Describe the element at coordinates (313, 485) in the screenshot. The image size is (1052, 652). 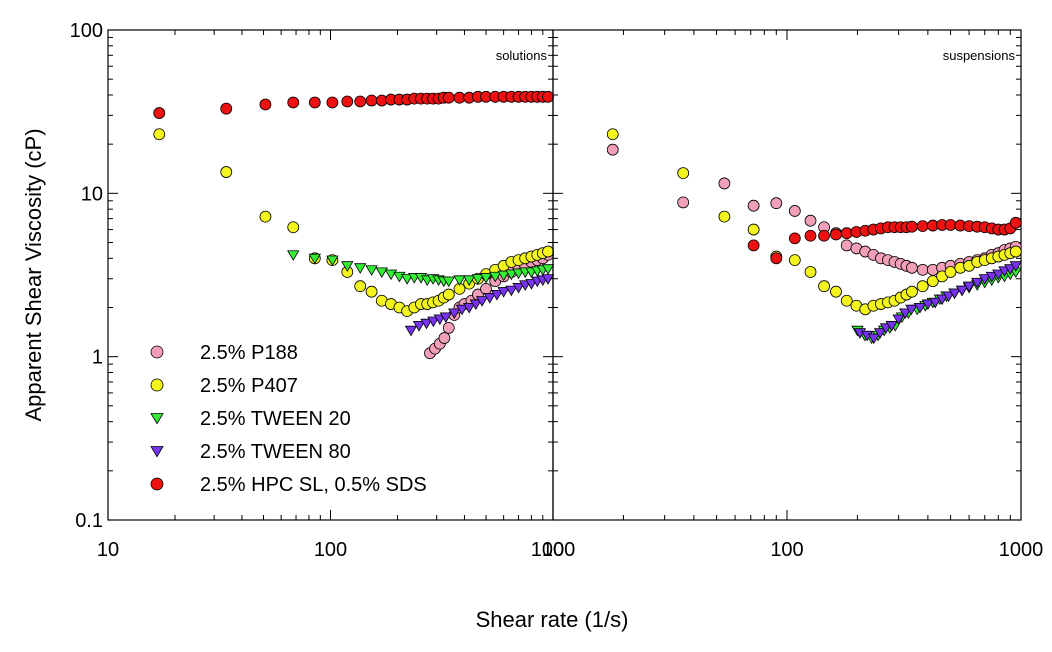
I see `legend-label: 2.5% HPC SL, 0.5% SDS` at that location.